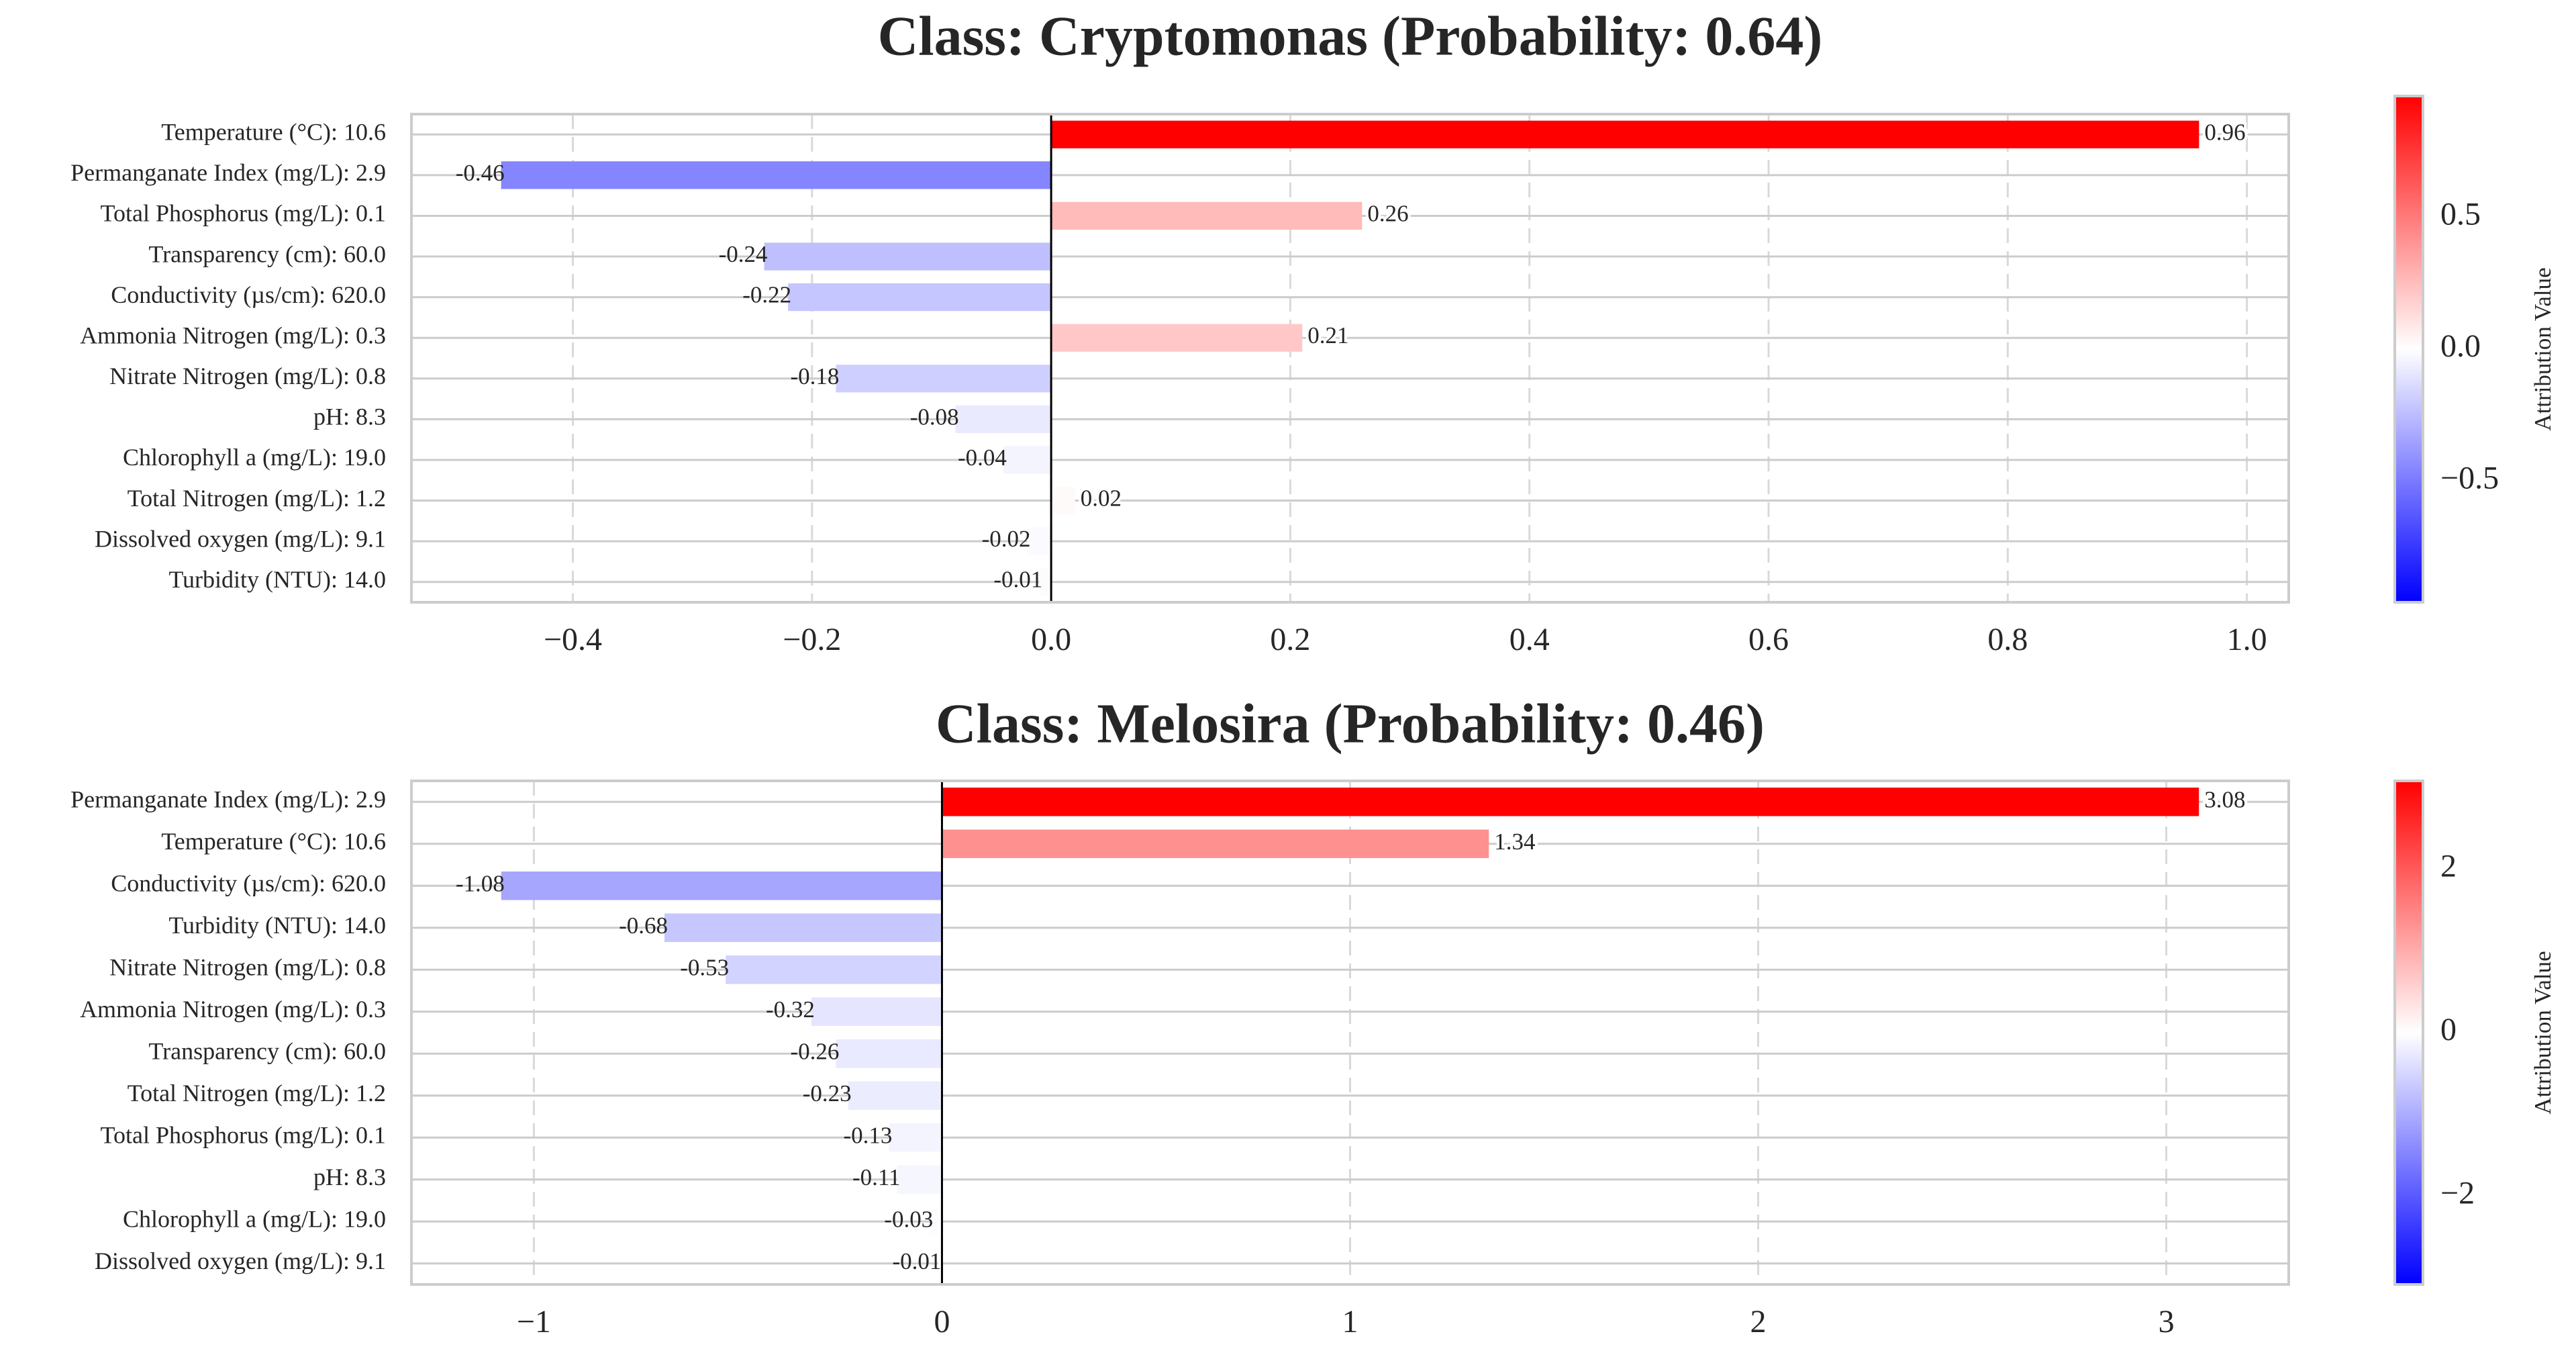 Image resolution: width=2576 pixels, height=1363 pixels. I want to click on colorbar-tick-label: −0.5, so click(2469, 478).